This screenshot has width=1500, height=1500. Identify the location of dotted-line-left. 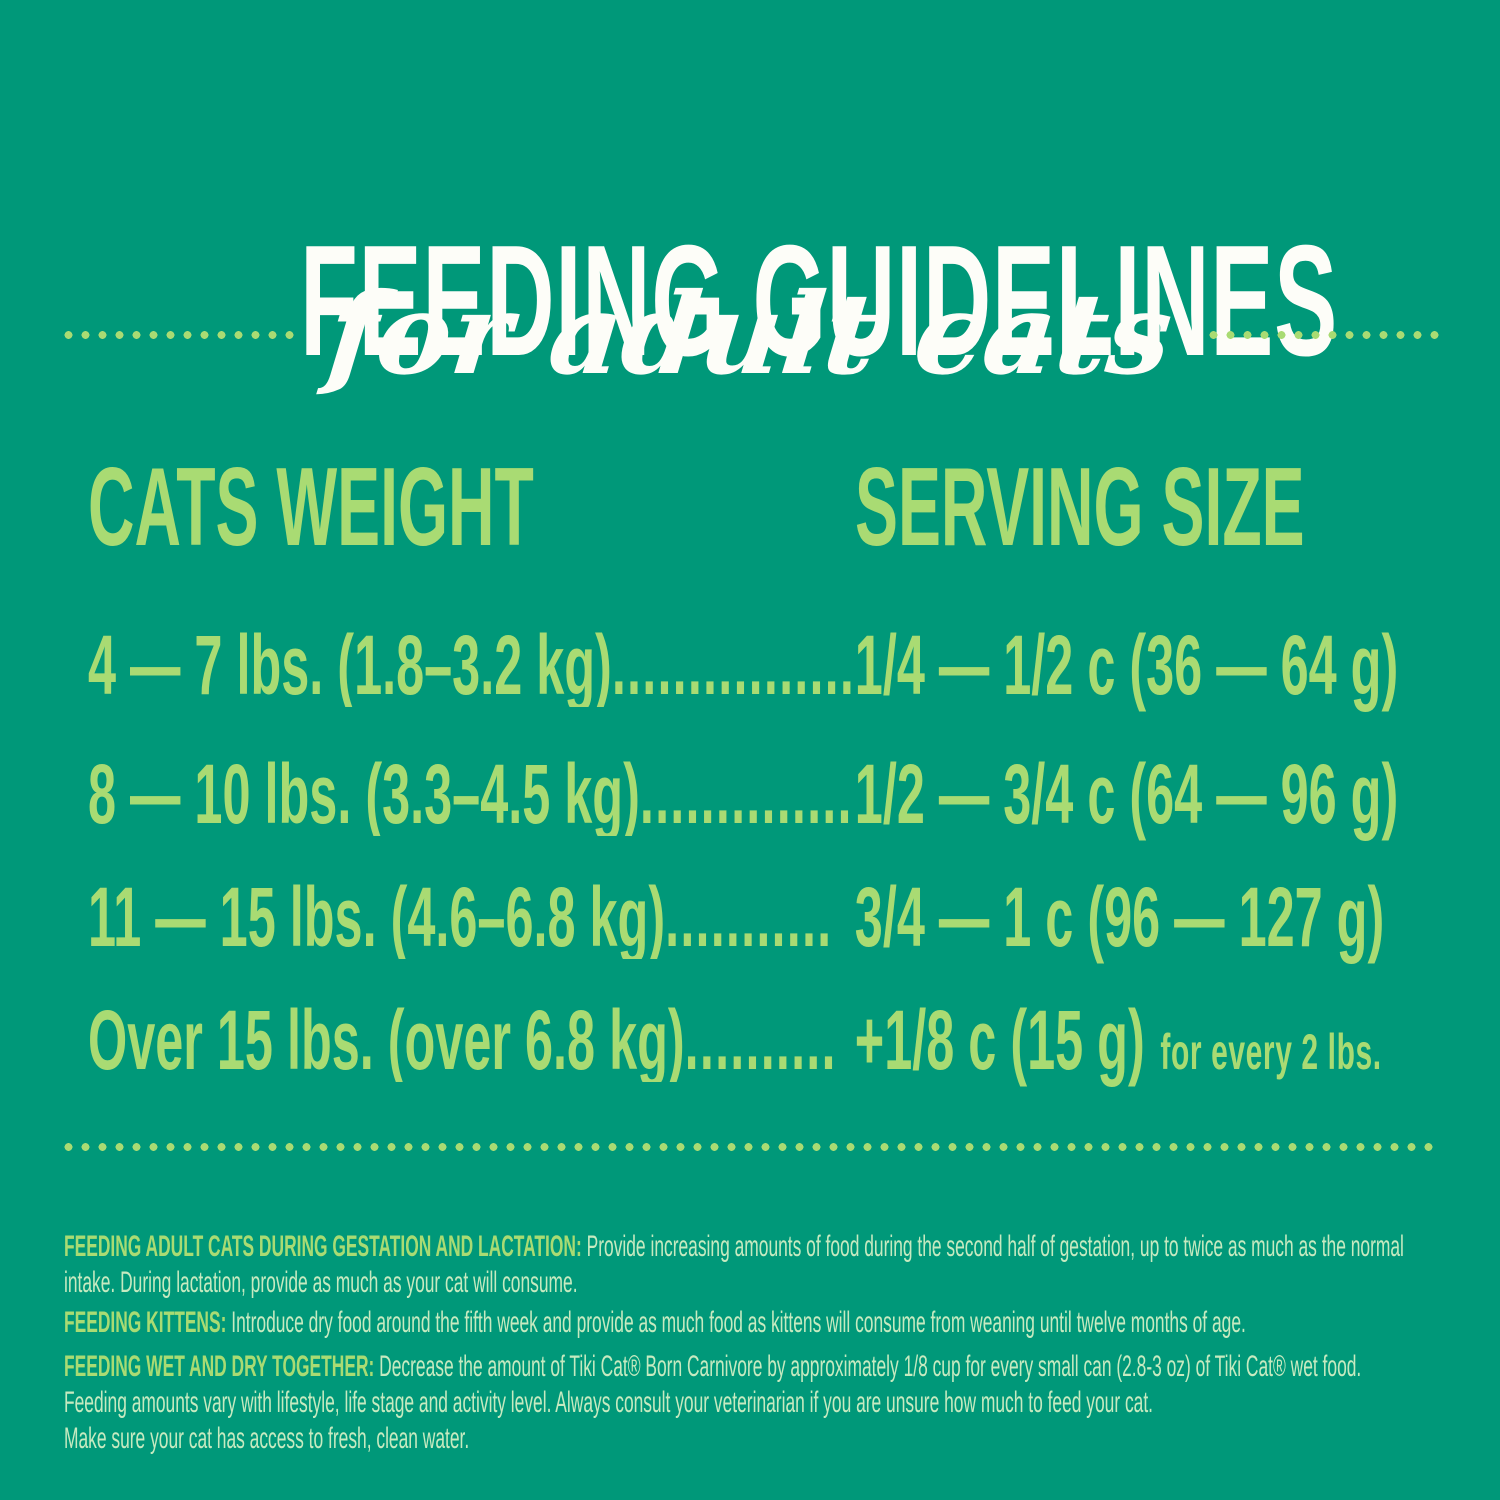
(177, 334).